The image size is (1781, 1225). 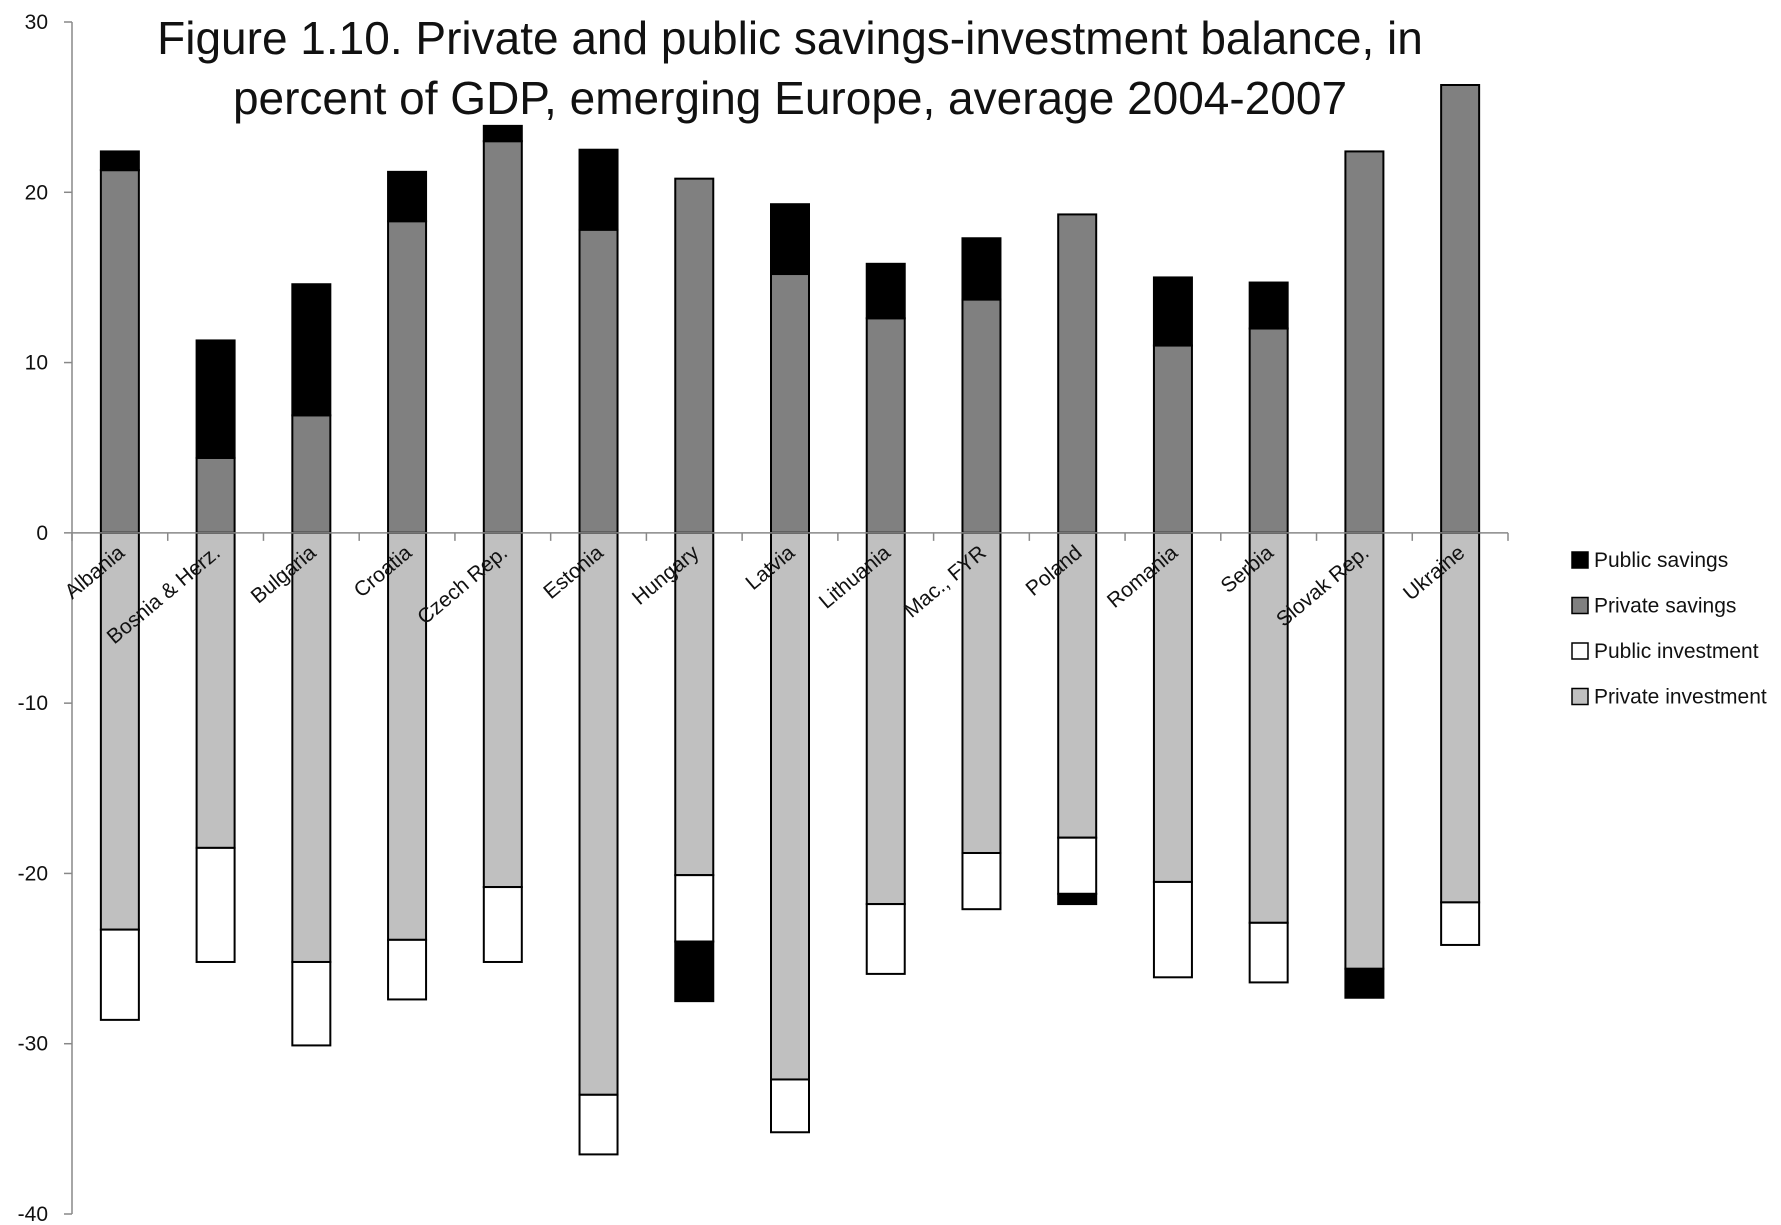 What do you see at coordinates (33, 873) in the screenshot?
I see `y-tick-label: -20` at bounding box center [33, 873].